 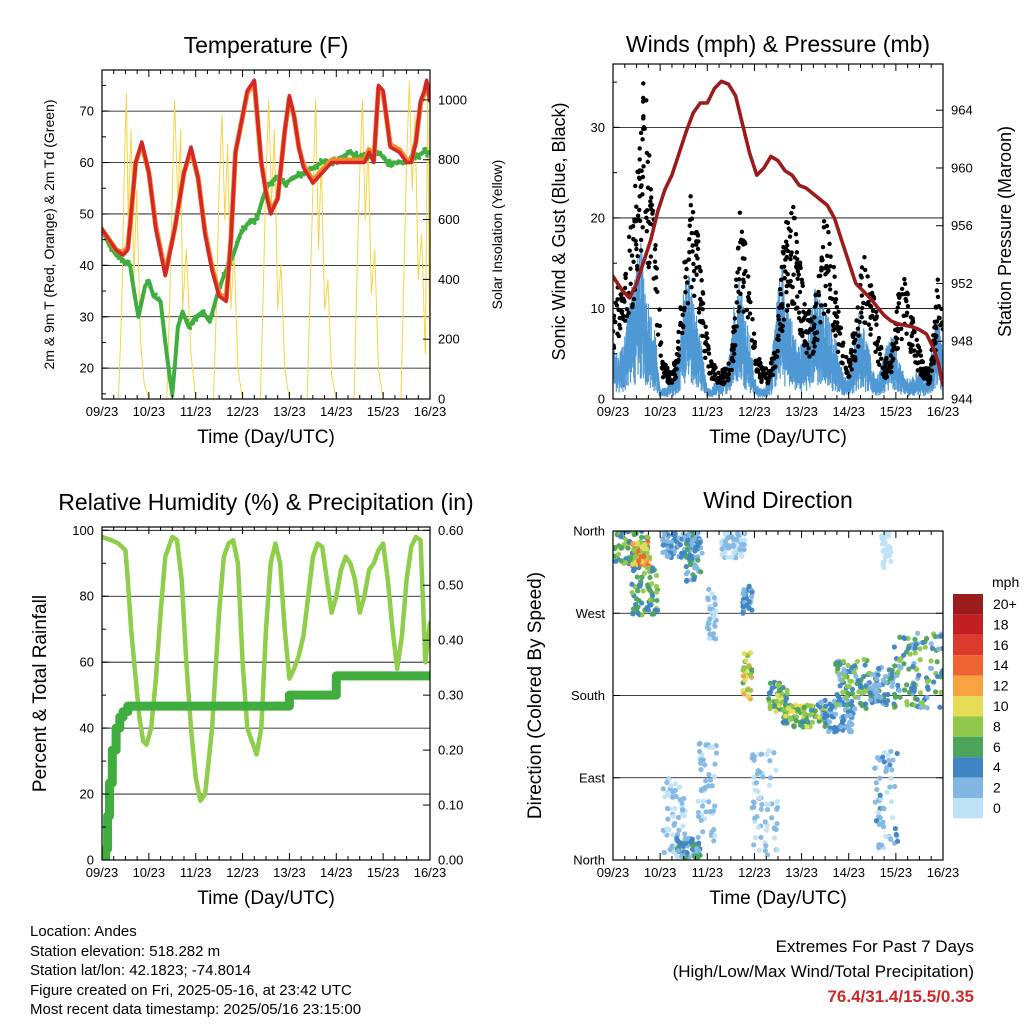 What do you see at coordinates (997, 788) in the screenshot?
I see `legend-label: 2` at bounding box center [997, 788].